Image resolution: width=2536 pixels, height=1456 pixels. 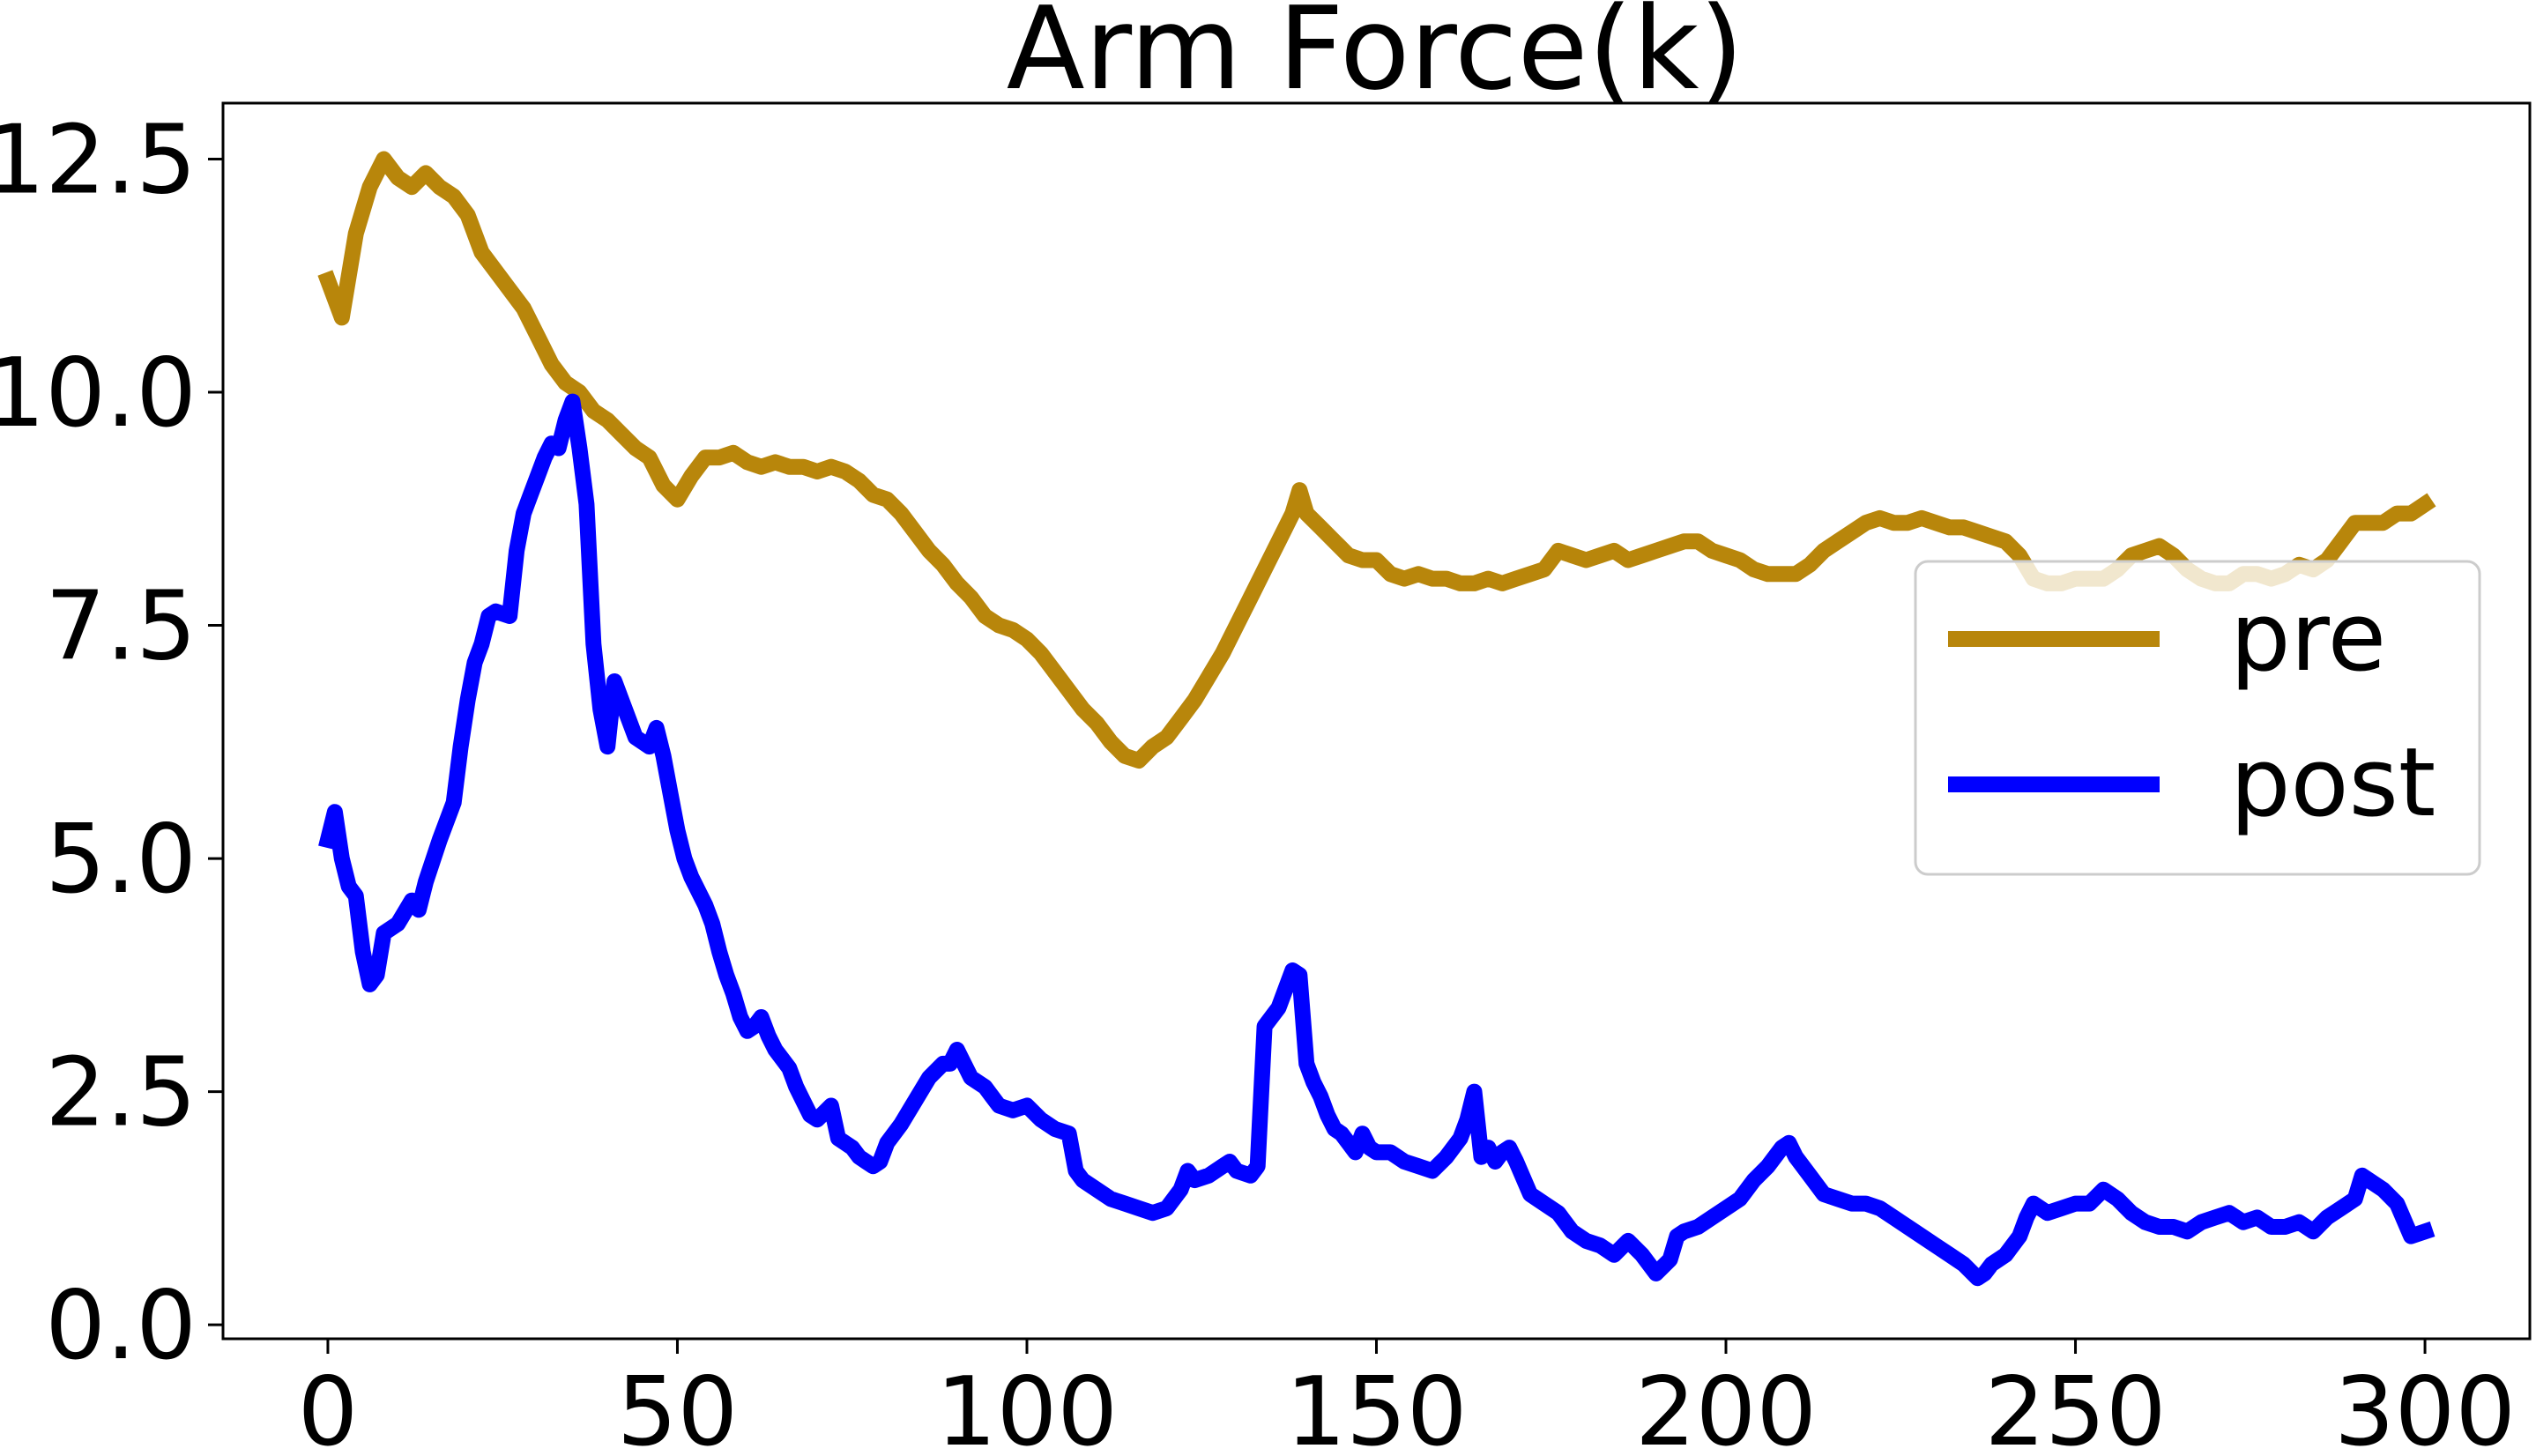 I want to click on x-tick-label: 100, so click(x=1027, y=1406).